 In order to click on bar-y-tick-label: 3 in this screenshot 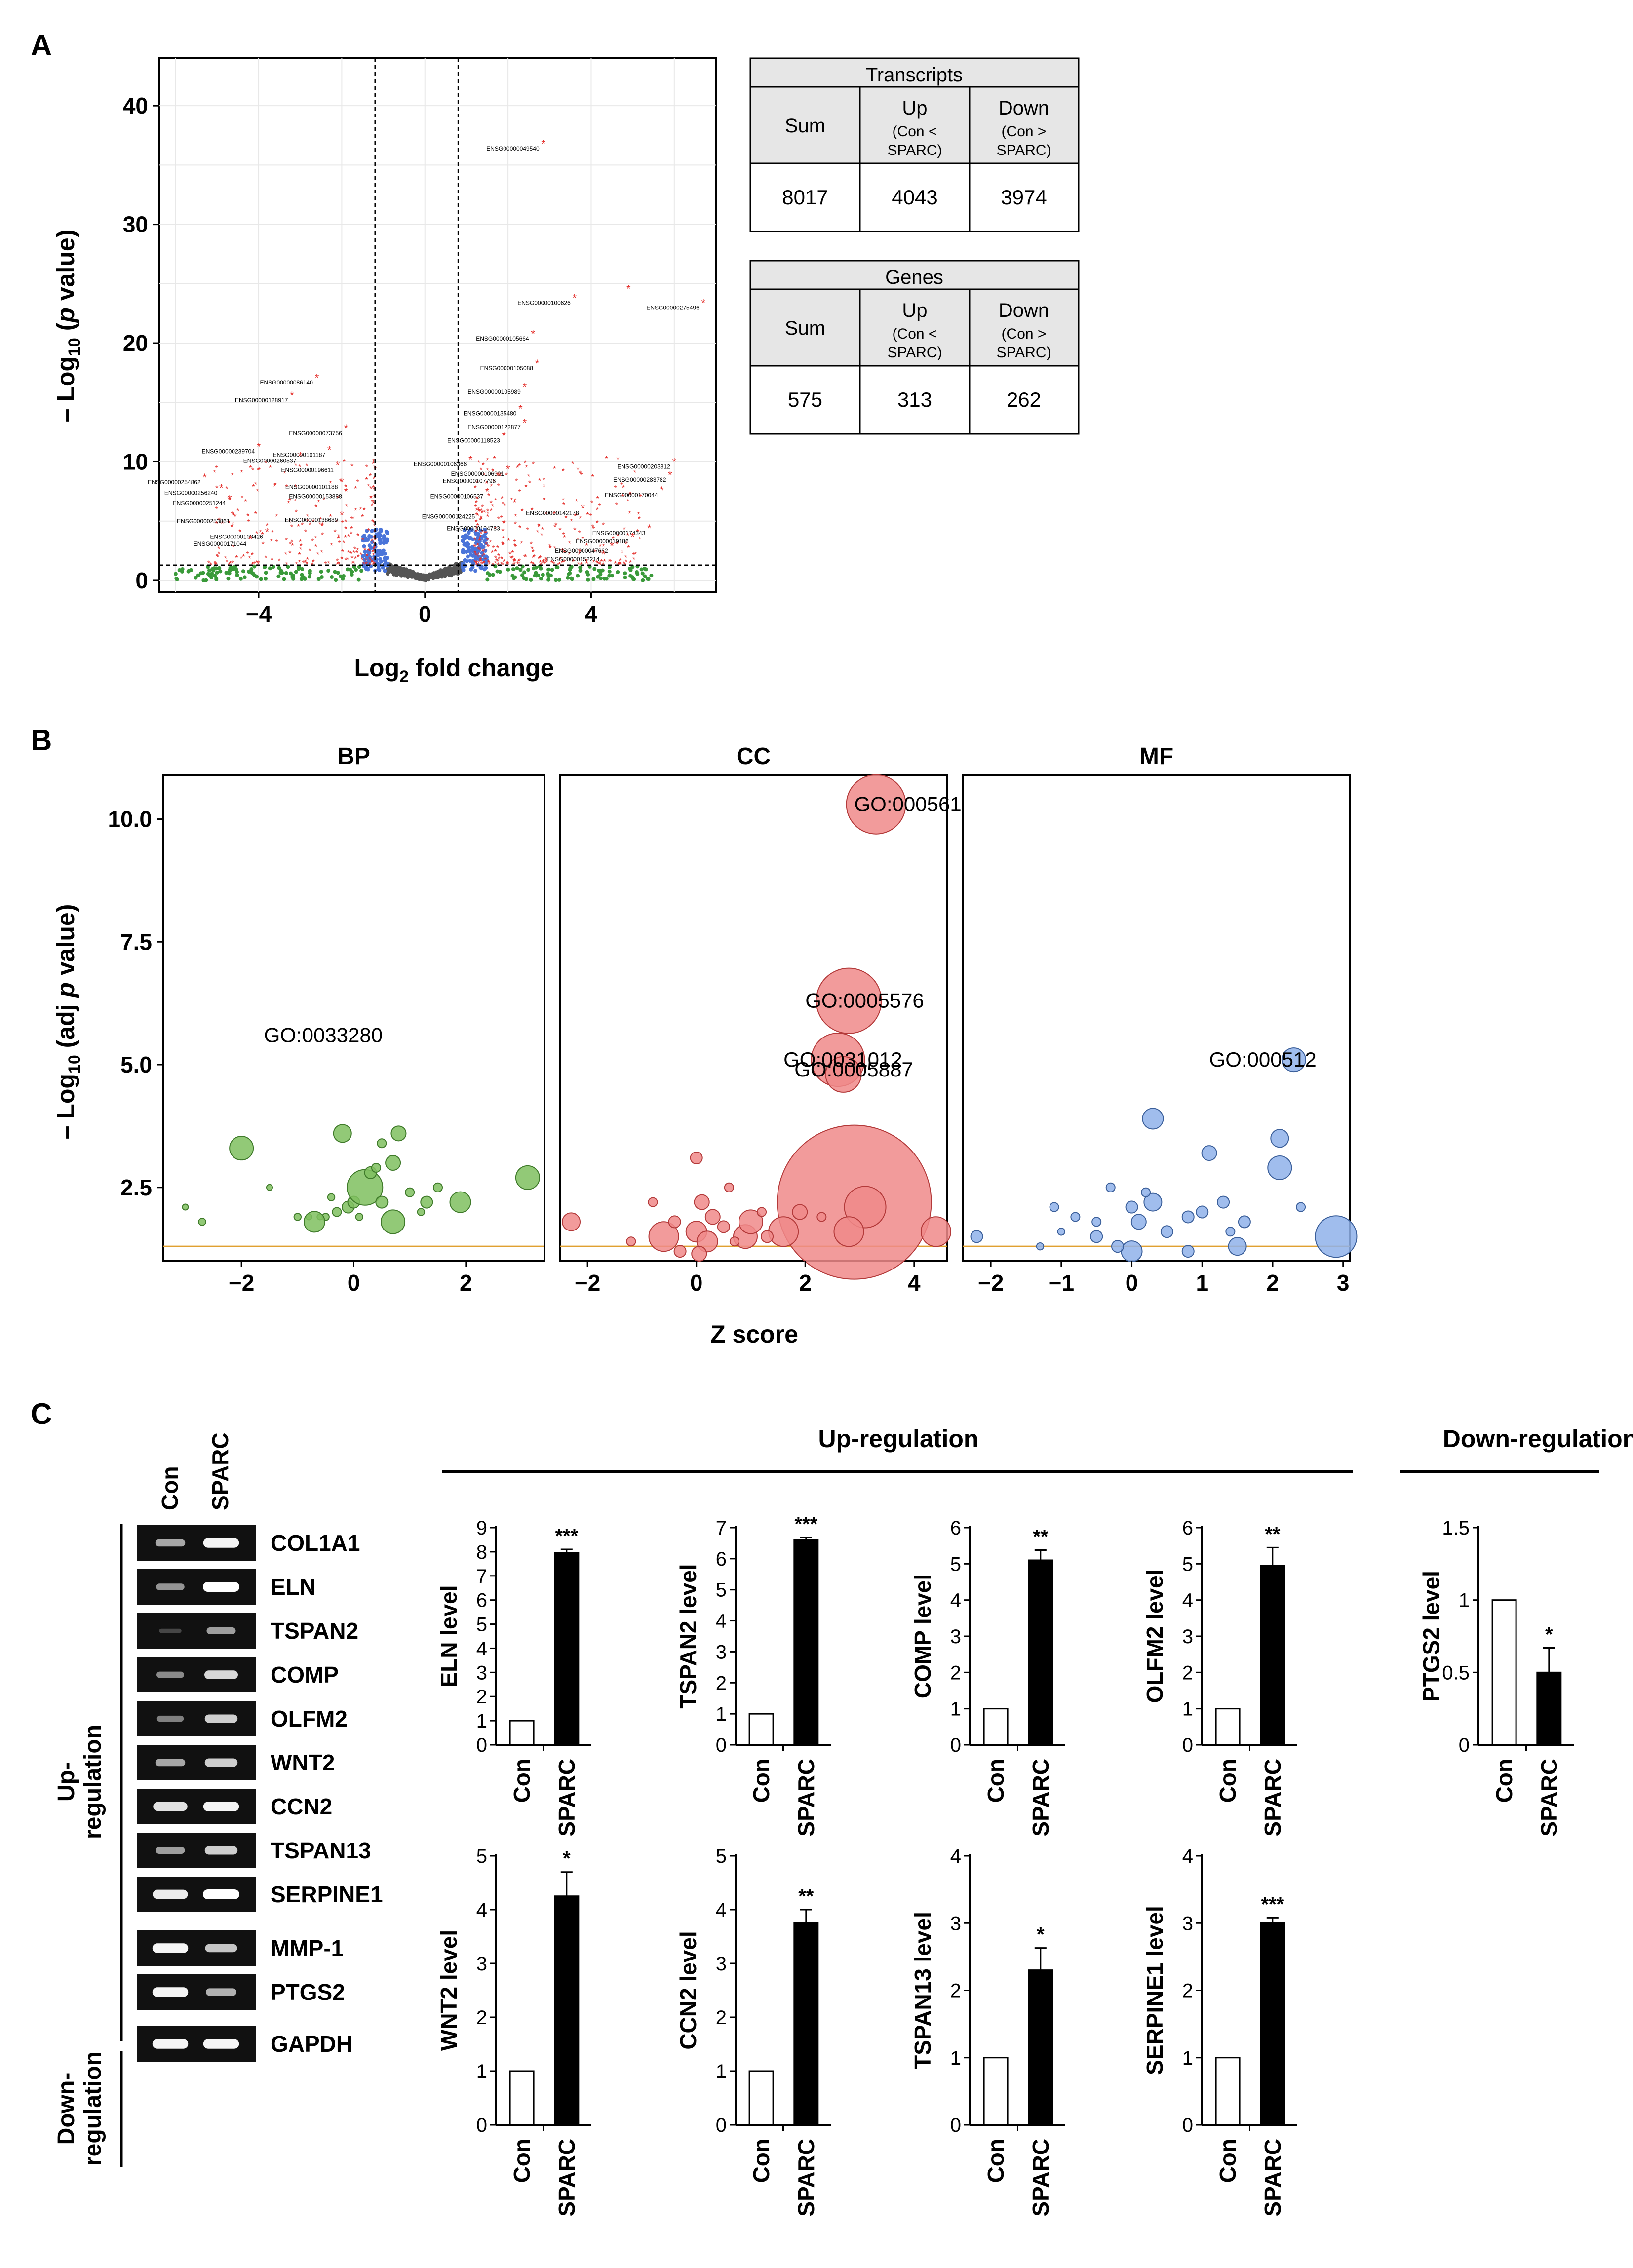, I will do `click(721, 1964)`.